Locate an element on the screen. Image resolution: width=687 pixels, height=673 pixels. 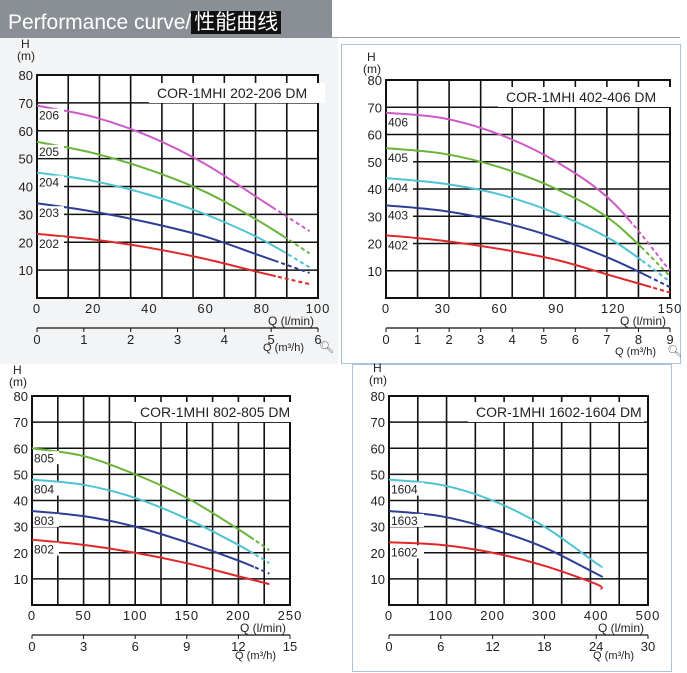
x-tick-label: 80 is located at coordinates (262, 308).